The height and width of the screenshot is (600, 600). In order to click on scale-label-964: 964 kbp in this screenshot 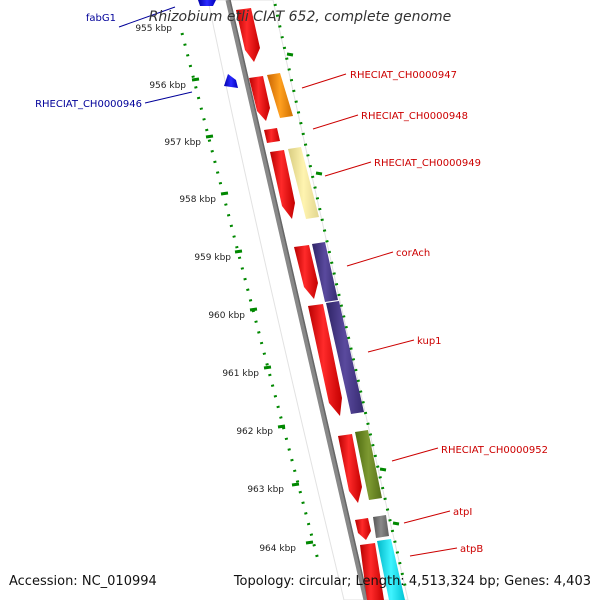, I will do `click(277, 549)`.